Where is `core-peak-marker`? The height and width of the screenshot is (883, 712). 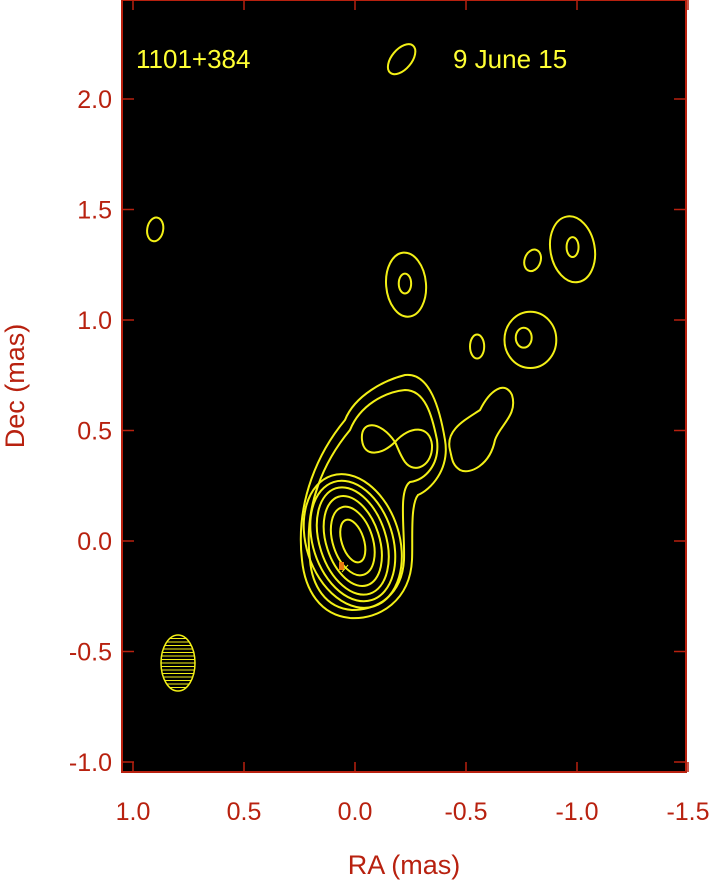 core-peak-marker is located at coordinates (344, 567).